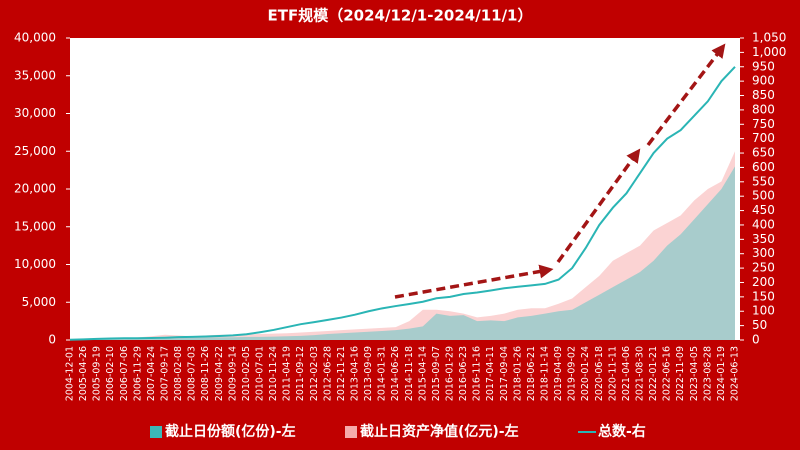 Image resolution: width=800 pixels, height=450 pixels. Describe the element at coordinates (70, 373) in the screenshot. I see `x-tick-label: 2004-12-01` at that location.